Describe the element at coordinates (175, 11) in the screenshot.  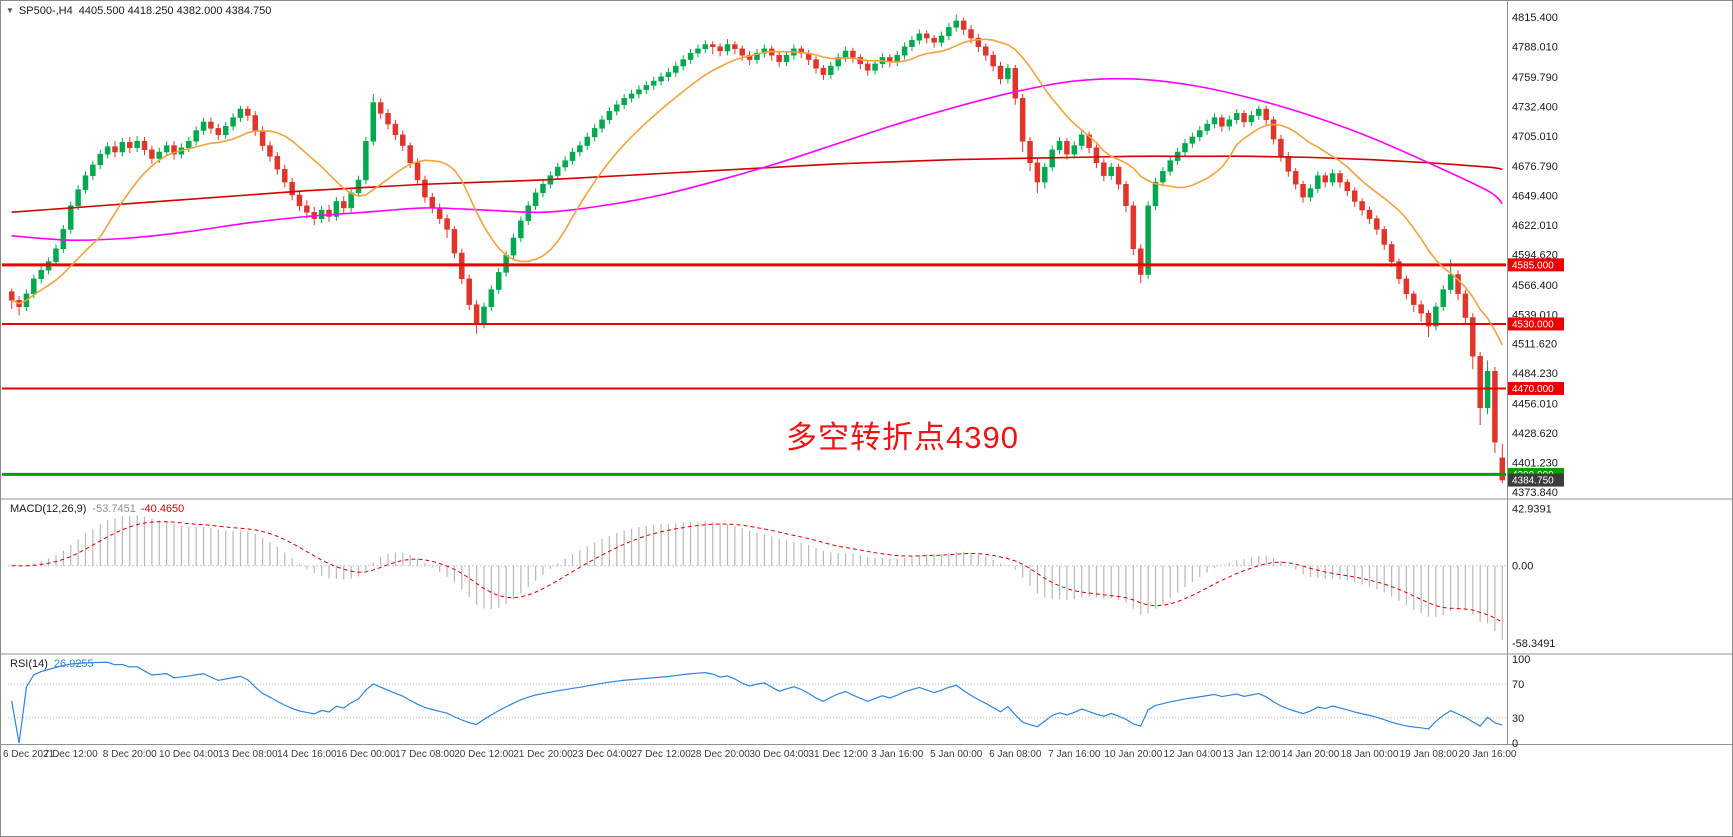
I see `ohlc-values: 4405.500 4418.250 4382.000 4384.750` at that location.